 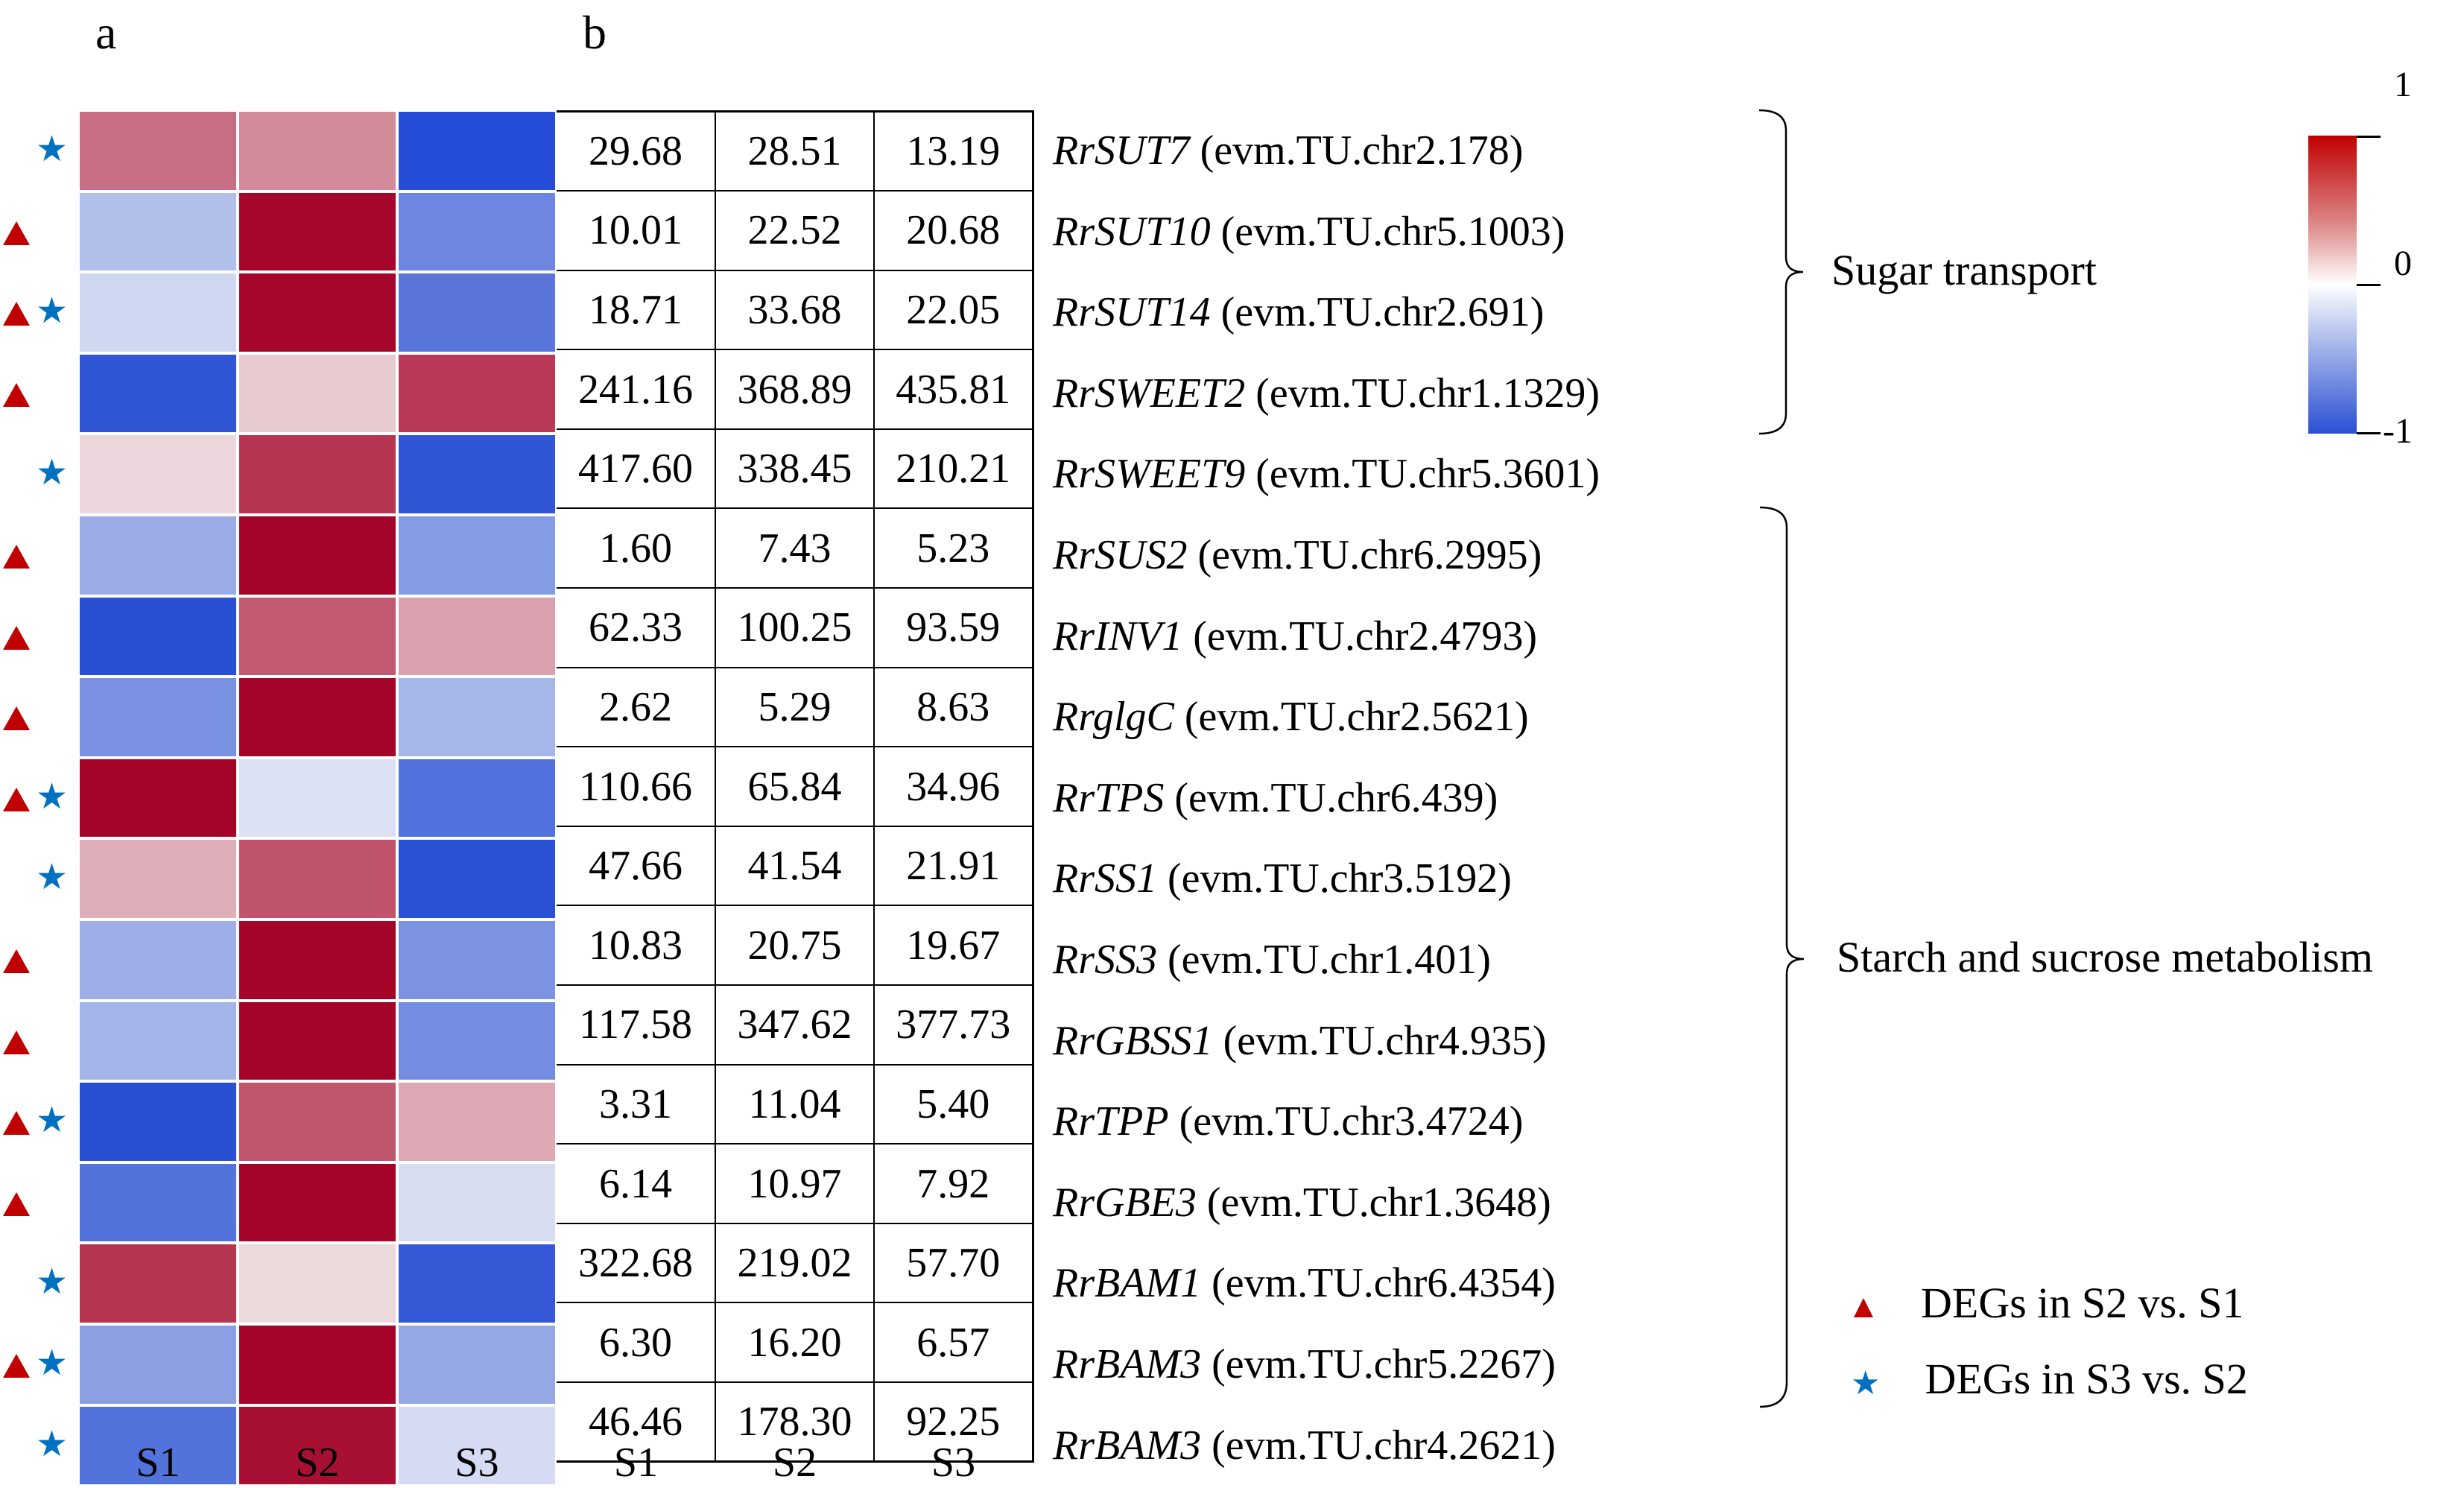 What do you see at coordinates (636, 707) in the screenshot?
I see `table-cell: 2.62` at bounding box center [636, 707].